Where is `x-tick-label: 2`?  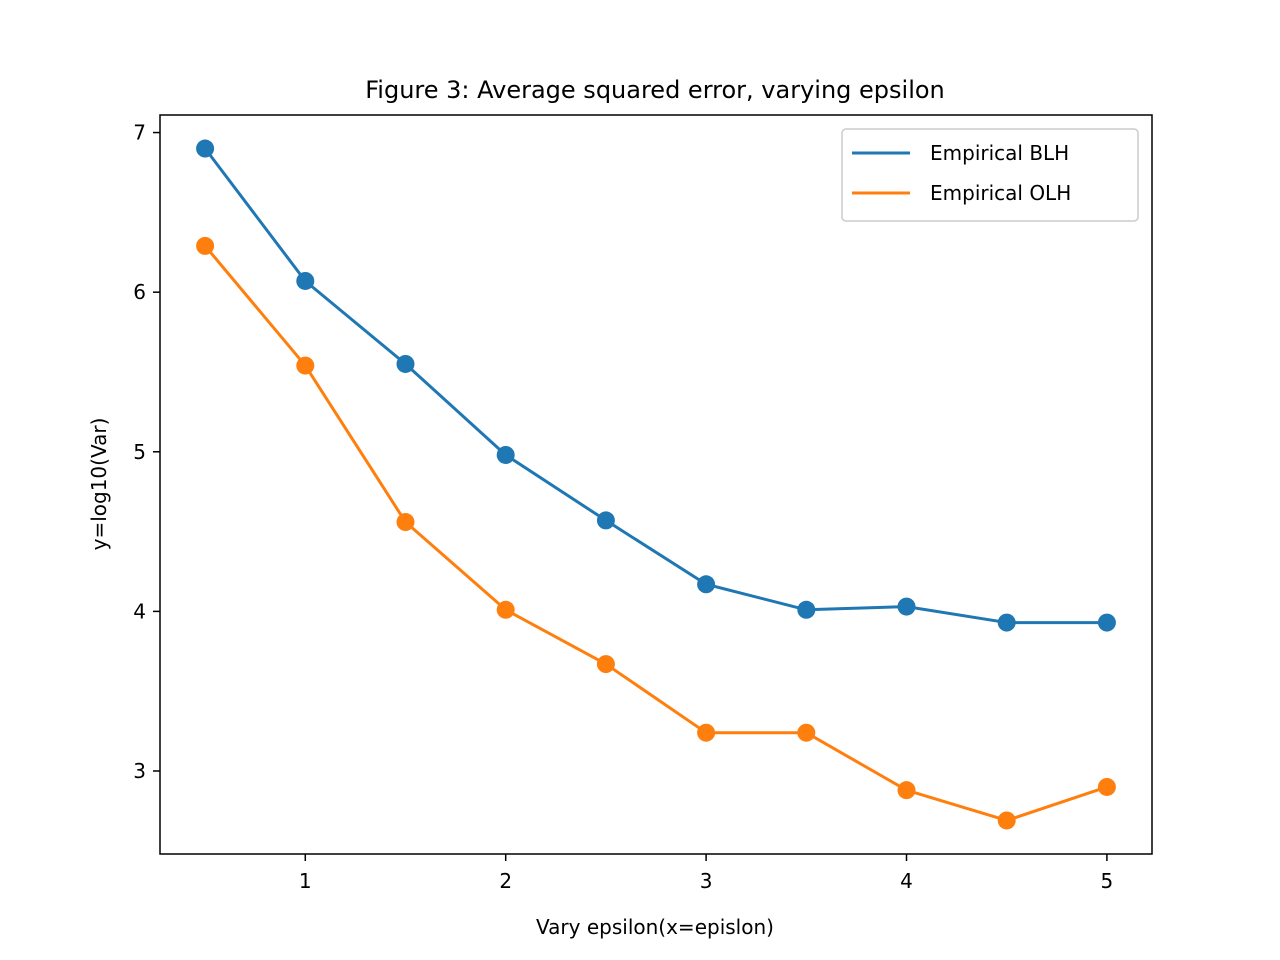 x-tick-label: 2 is located at coordinates (505, 881).